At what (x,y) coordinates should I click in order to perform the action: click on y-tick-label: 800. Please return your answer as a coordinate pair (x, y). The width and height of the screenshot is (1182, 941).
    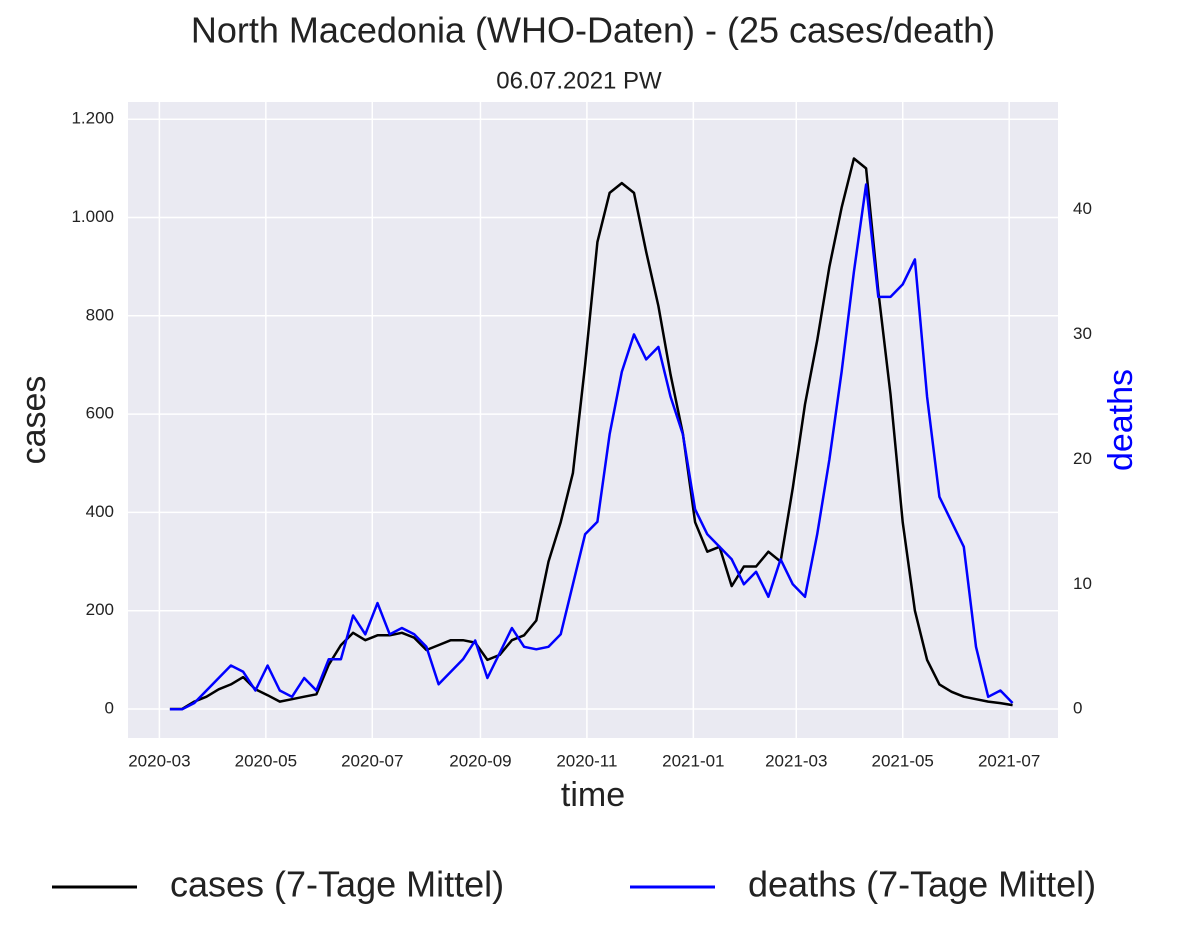
    Looking at the image, I should click on (100, 314).